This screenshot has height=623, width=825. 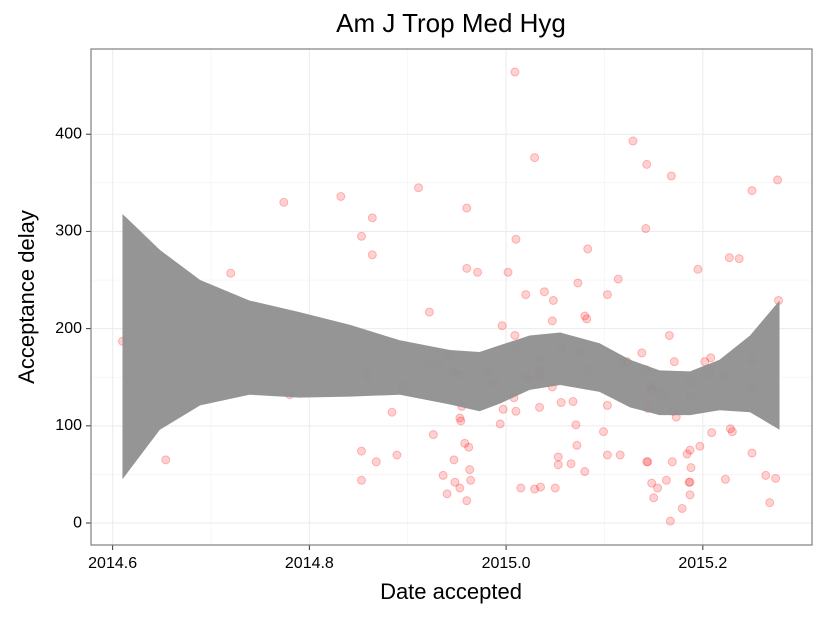 What do you see at coordinates (68, 133) in the screenshot?
I see `y-tick-label: 400` at bounding box center [68, 133].